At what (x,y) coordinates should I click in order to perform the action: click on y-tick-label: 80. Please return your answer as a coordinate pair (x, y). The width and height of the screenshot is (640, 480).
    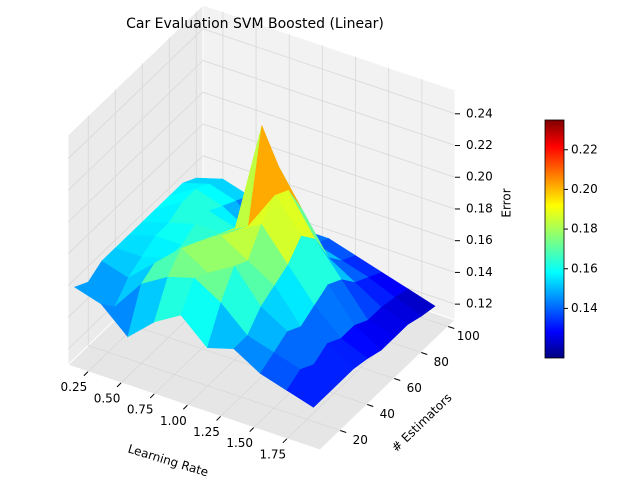
    Looking at the image, I should click on (441, 362).